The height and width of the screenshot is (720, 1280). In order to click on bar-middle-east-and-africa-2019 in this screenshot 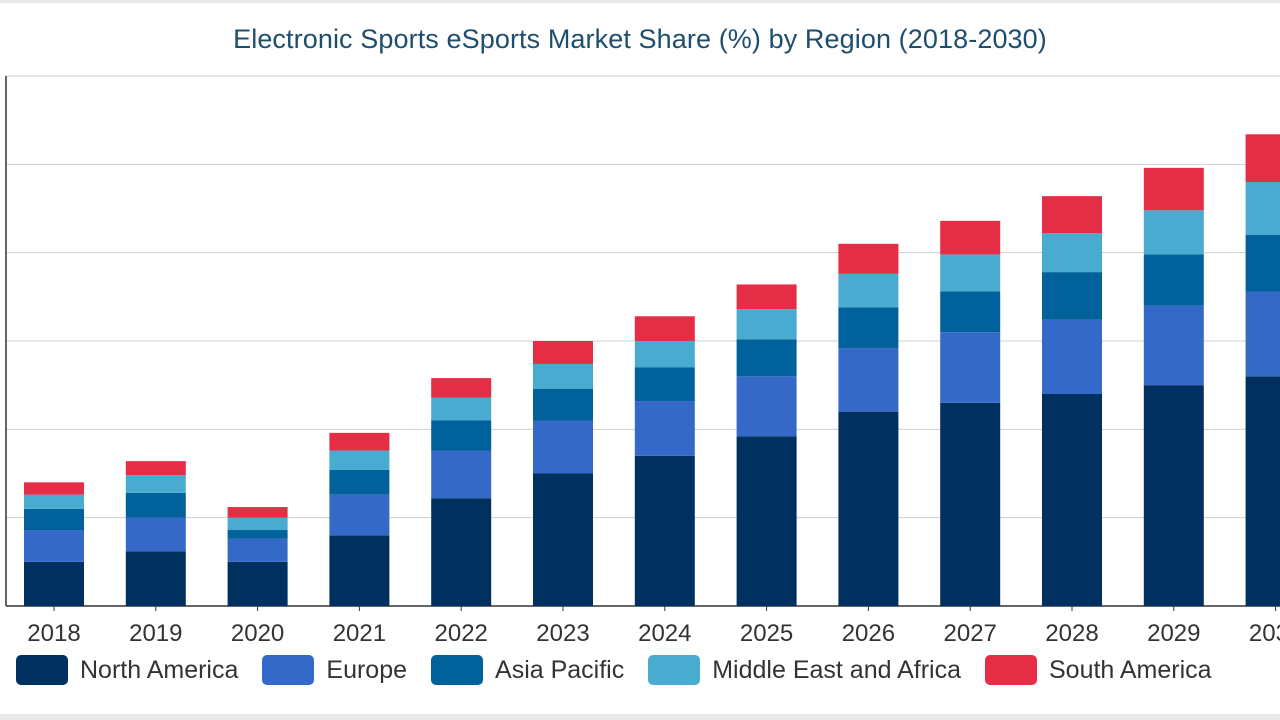, I will do `click(155, 484)`.